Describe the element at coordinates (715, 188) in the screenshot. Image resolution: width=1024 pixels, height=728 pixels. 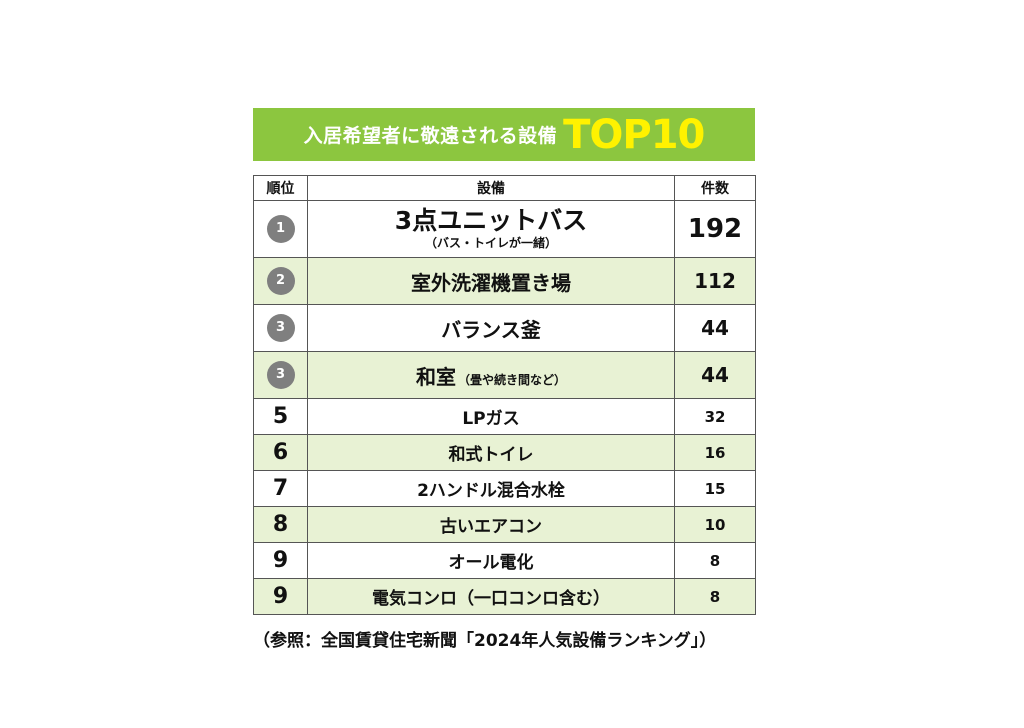
I see `header-count: 件数` at that location.